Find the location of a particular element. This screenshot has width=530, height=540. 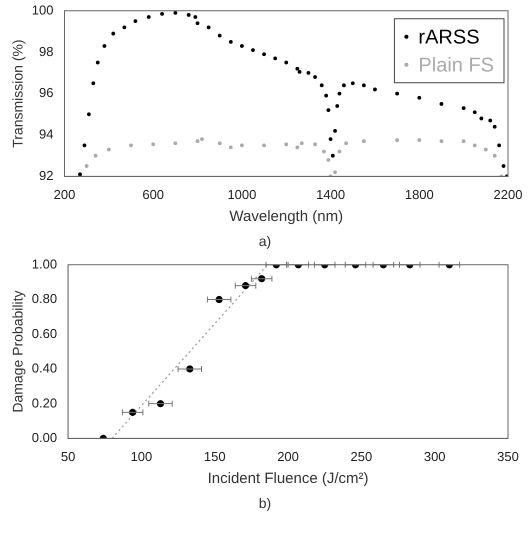

y-axis-title: Damage Probability is located at coordinates (17, 351).